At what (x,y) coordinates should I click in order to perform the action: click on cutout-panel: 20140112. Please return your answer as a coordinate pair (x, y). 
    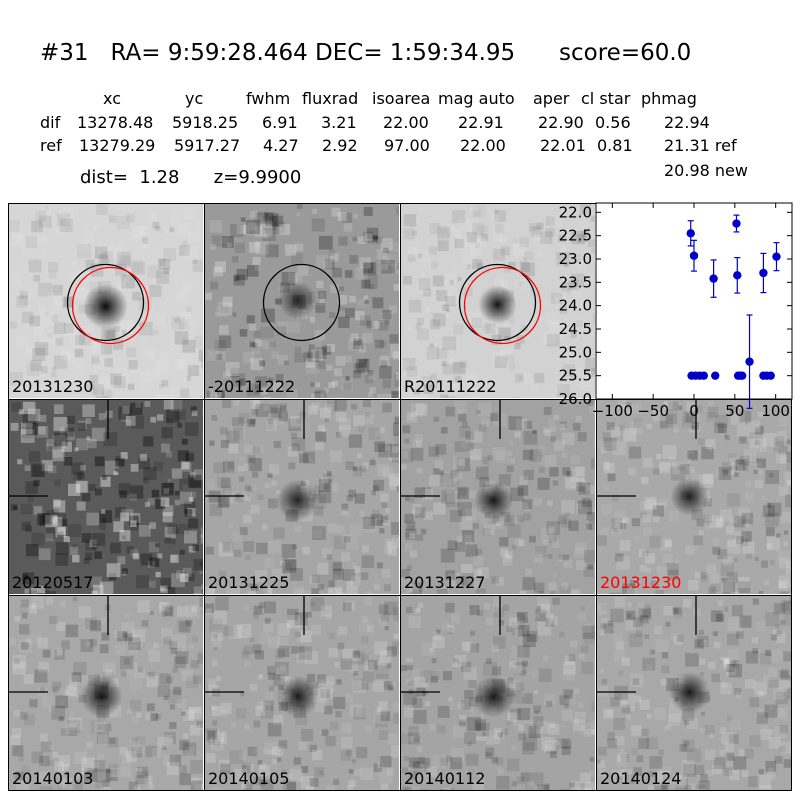
    Looking at the image, I should click on (497, 692).